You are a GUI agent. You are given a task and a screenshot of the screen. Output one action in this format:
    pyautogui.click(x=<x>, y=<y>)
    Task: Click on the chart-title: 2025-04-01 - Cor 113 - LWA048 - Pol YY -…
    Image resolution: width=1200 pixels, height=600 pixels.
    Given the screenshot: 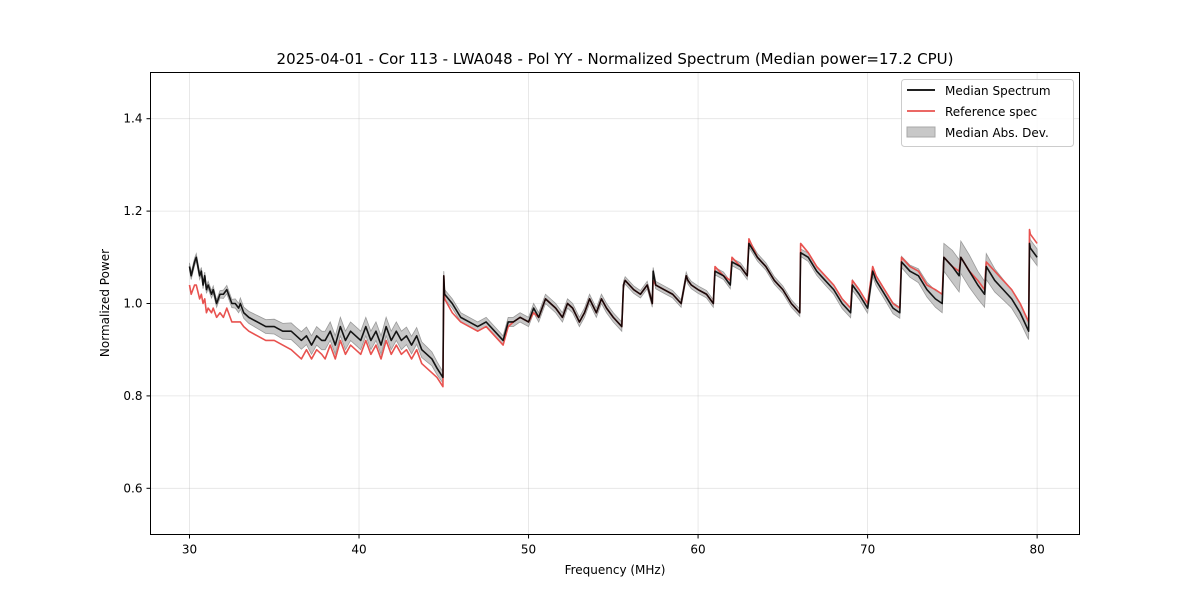 What is the action you would take?
    pyautogui.click(x=615, y=59)
    